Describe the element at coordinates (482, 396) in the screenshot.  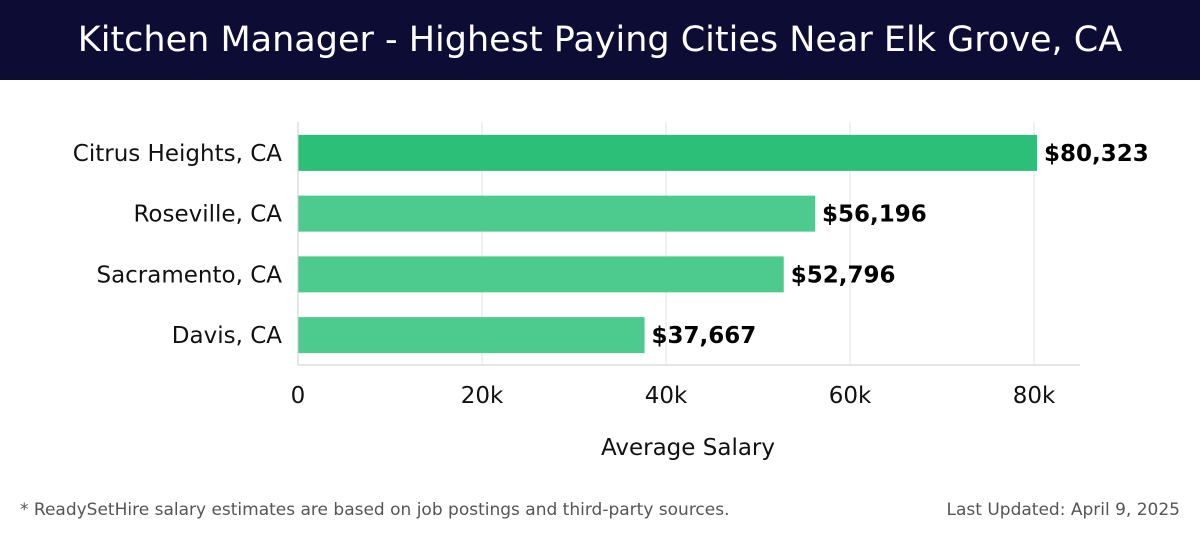
I see `x-tick-label: 20k` at that location.